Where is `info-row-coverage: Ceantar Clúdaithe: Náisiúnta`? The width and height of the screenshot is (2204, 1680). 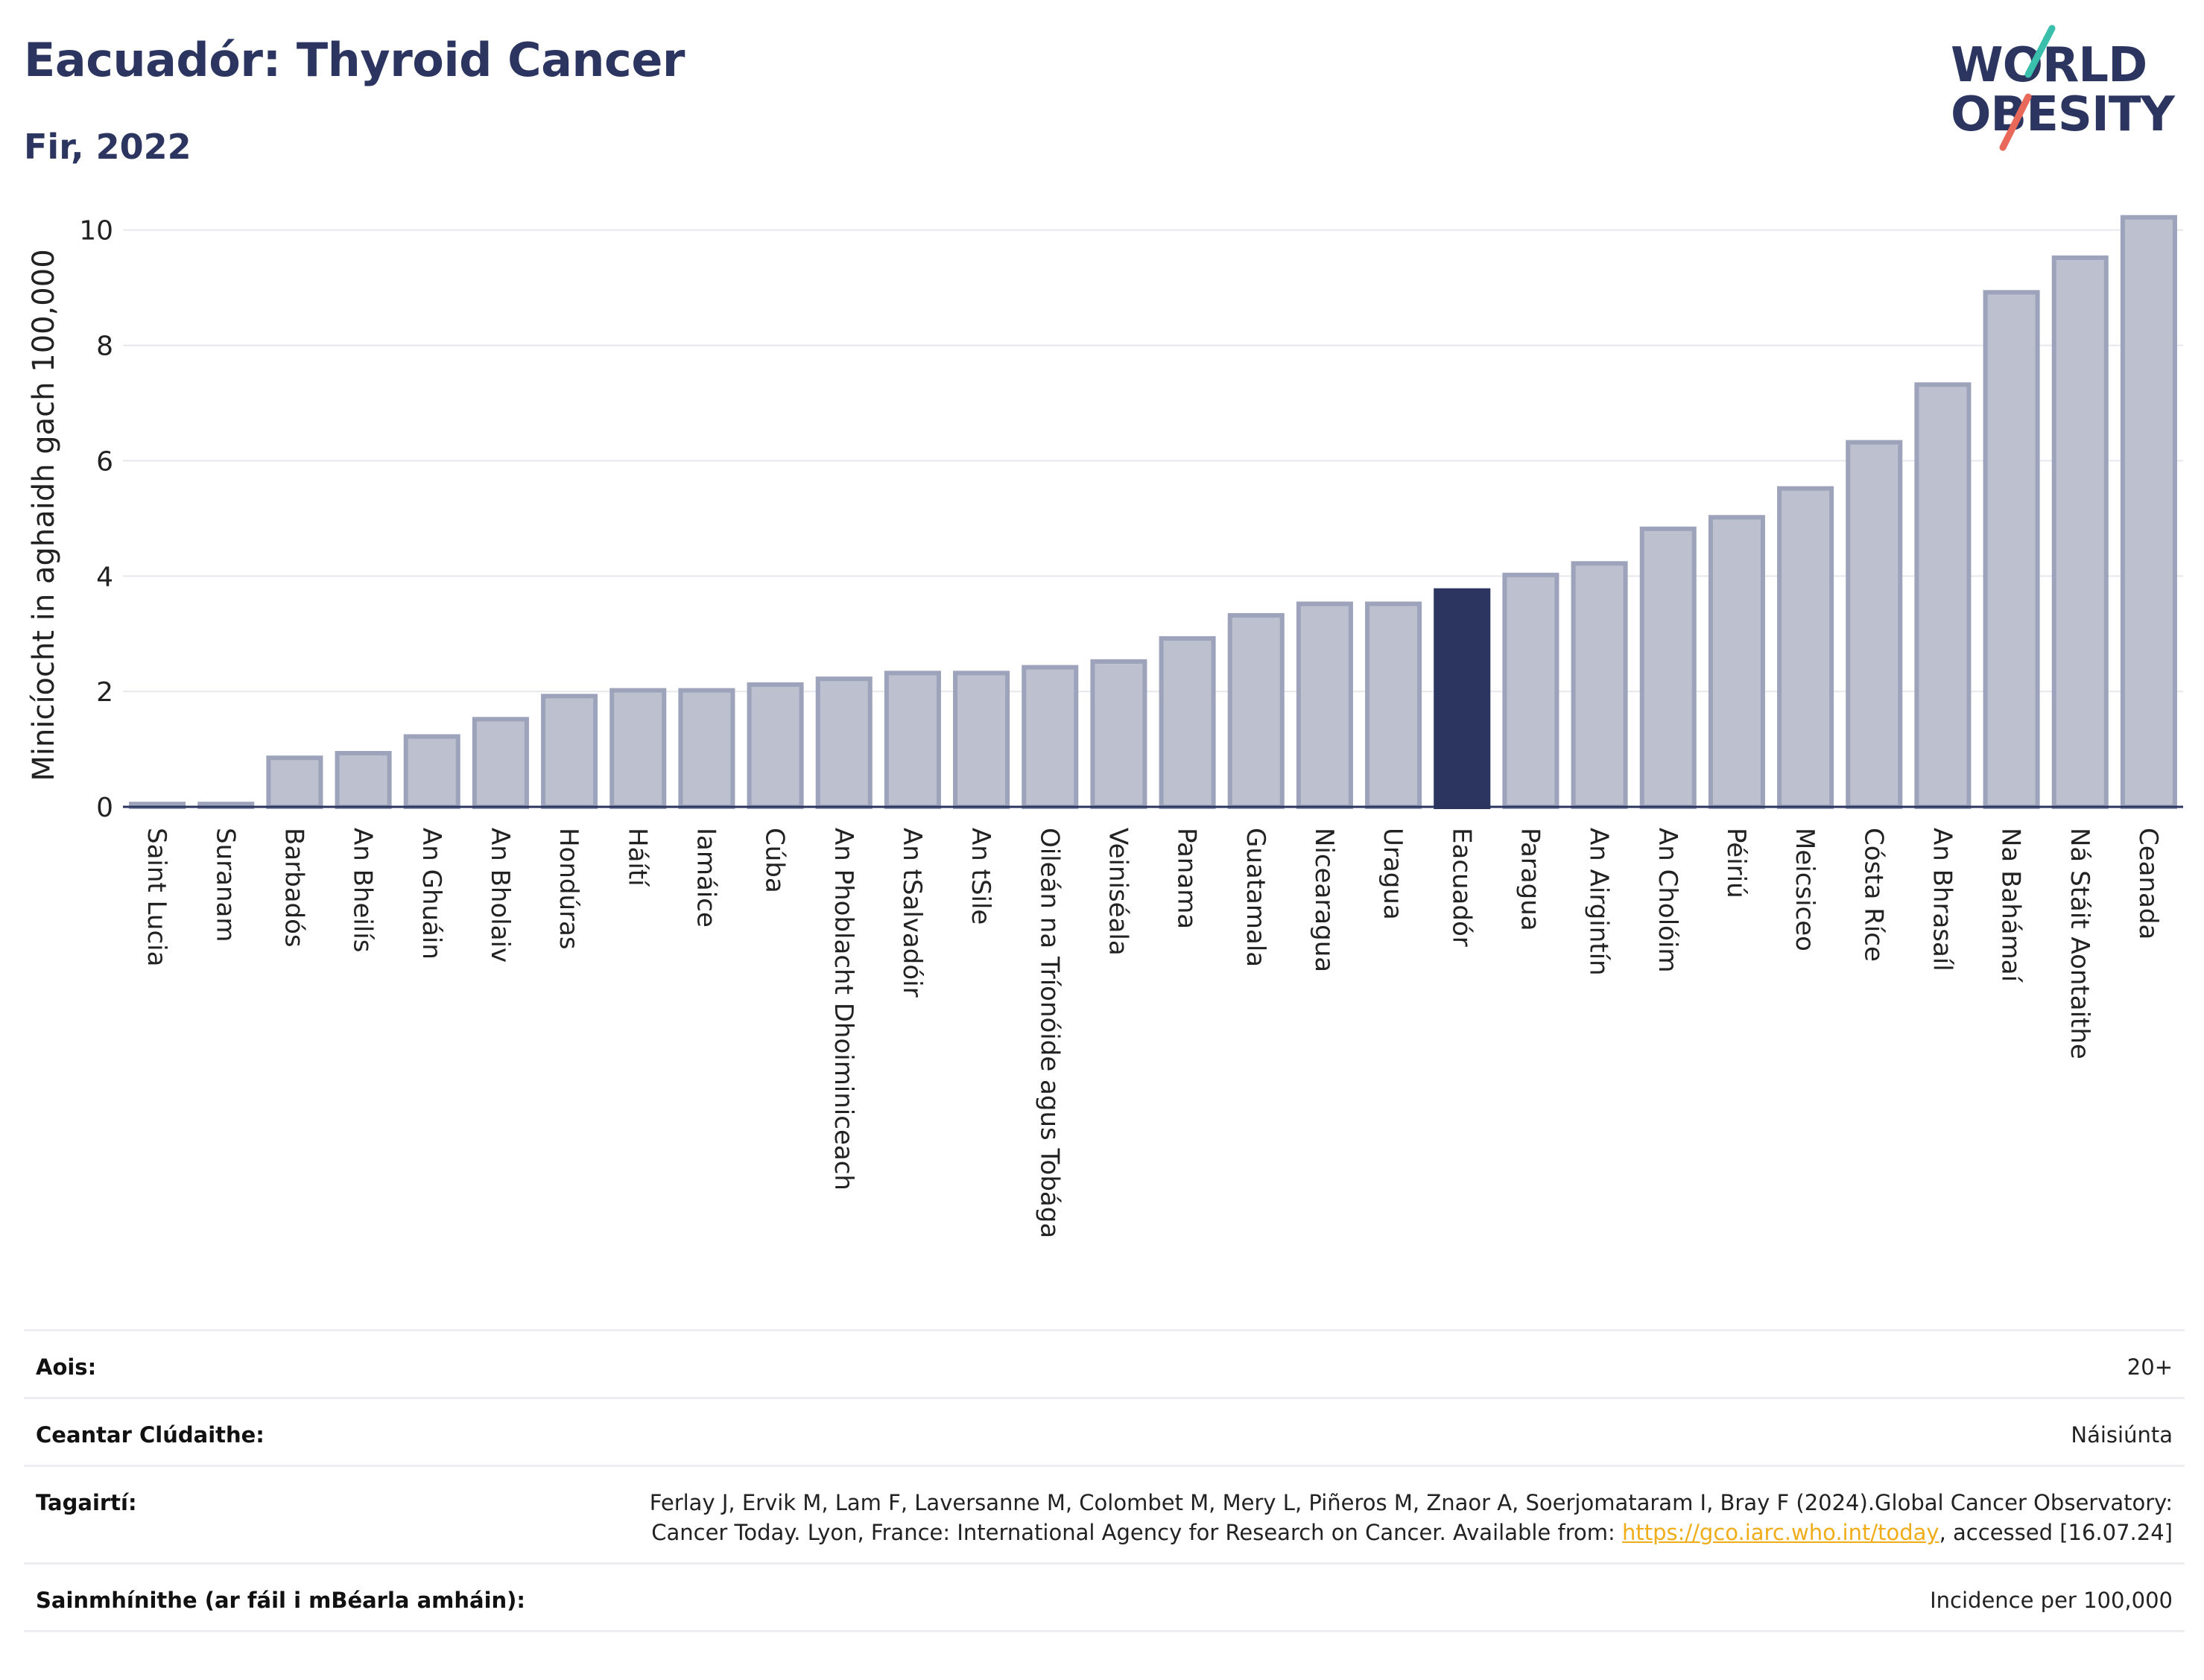
info-row-coverage: Ceantar Clúdaithe: Náisiúnta is located at coordinates (1104, 1433).